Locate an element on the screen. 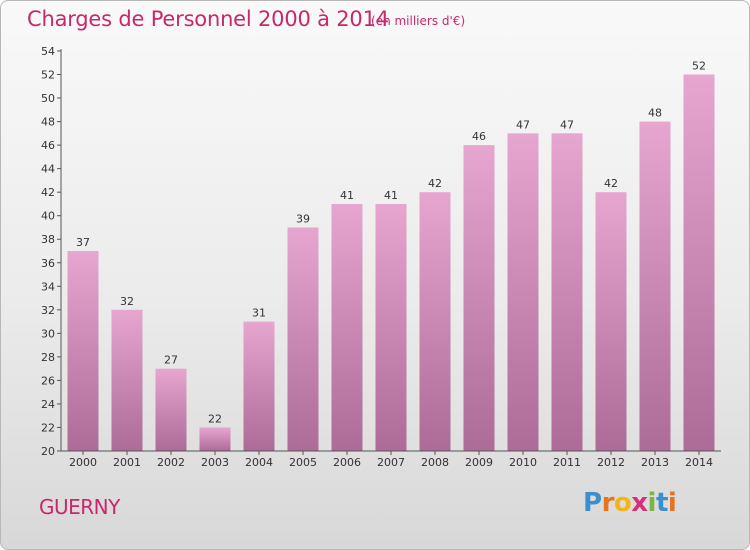 The image size is (750, 550). x-tick-label: 2010 is located at coordinates (523, 462).